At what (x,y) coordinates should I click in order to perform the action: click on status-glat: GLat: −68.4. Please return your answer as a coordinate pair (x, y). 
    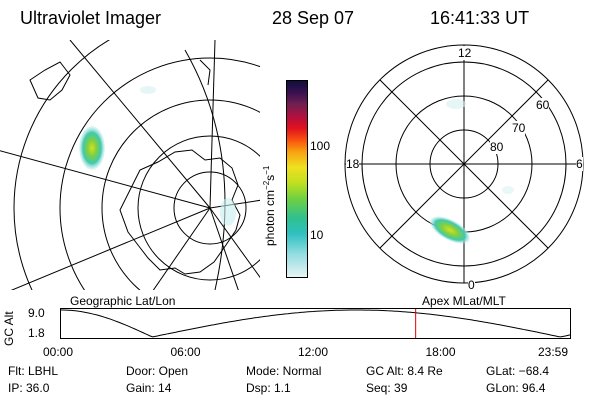
    Looking at the image, I should click on (518, 371).